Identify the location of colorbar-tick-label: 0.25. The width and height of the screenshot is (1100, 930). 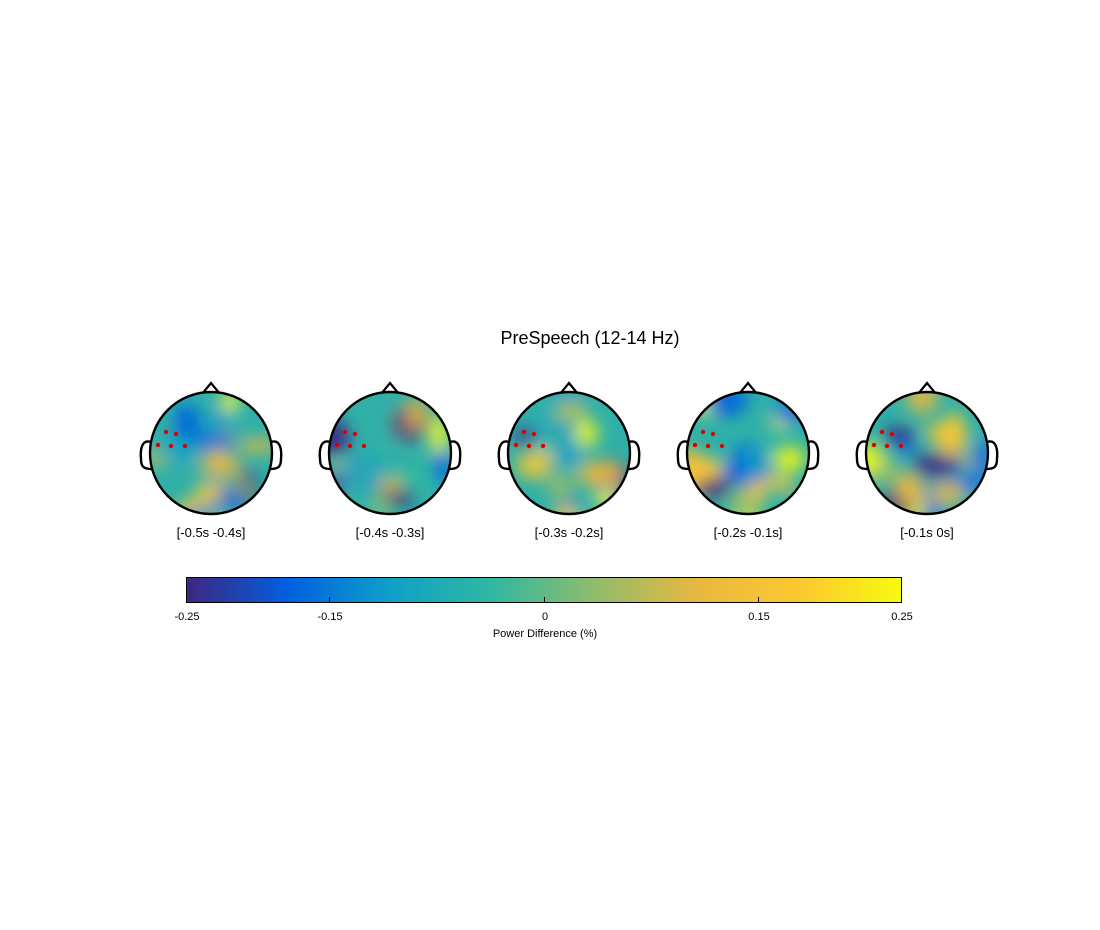
(902, 617).